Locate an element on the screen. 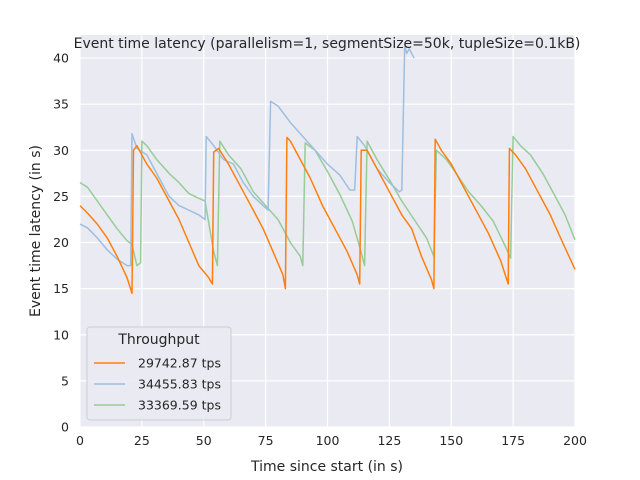 The height and width of the screenshot is (480, 640). y-tick-label: 0 is located at coordinates (65, 427).